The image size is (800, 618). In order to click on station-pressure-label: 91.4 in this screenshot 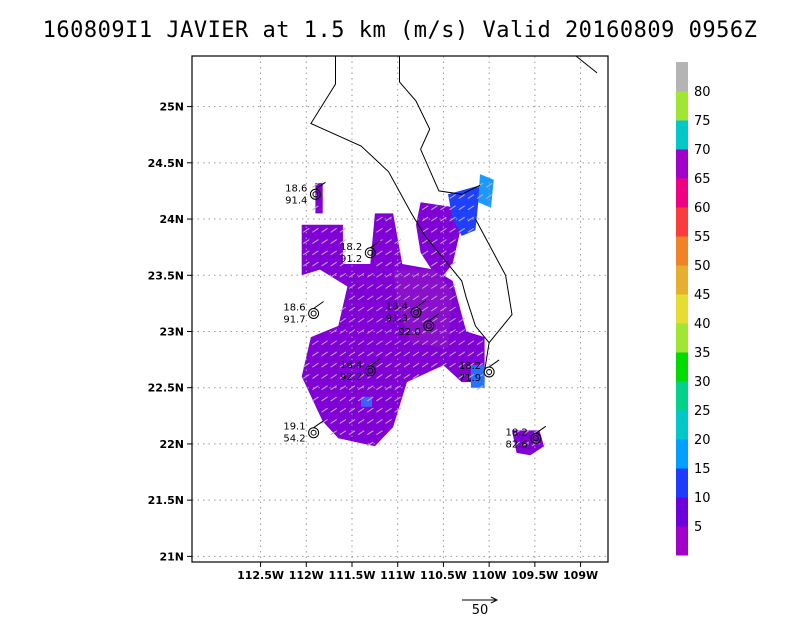, I will do `click(296, 200)`.